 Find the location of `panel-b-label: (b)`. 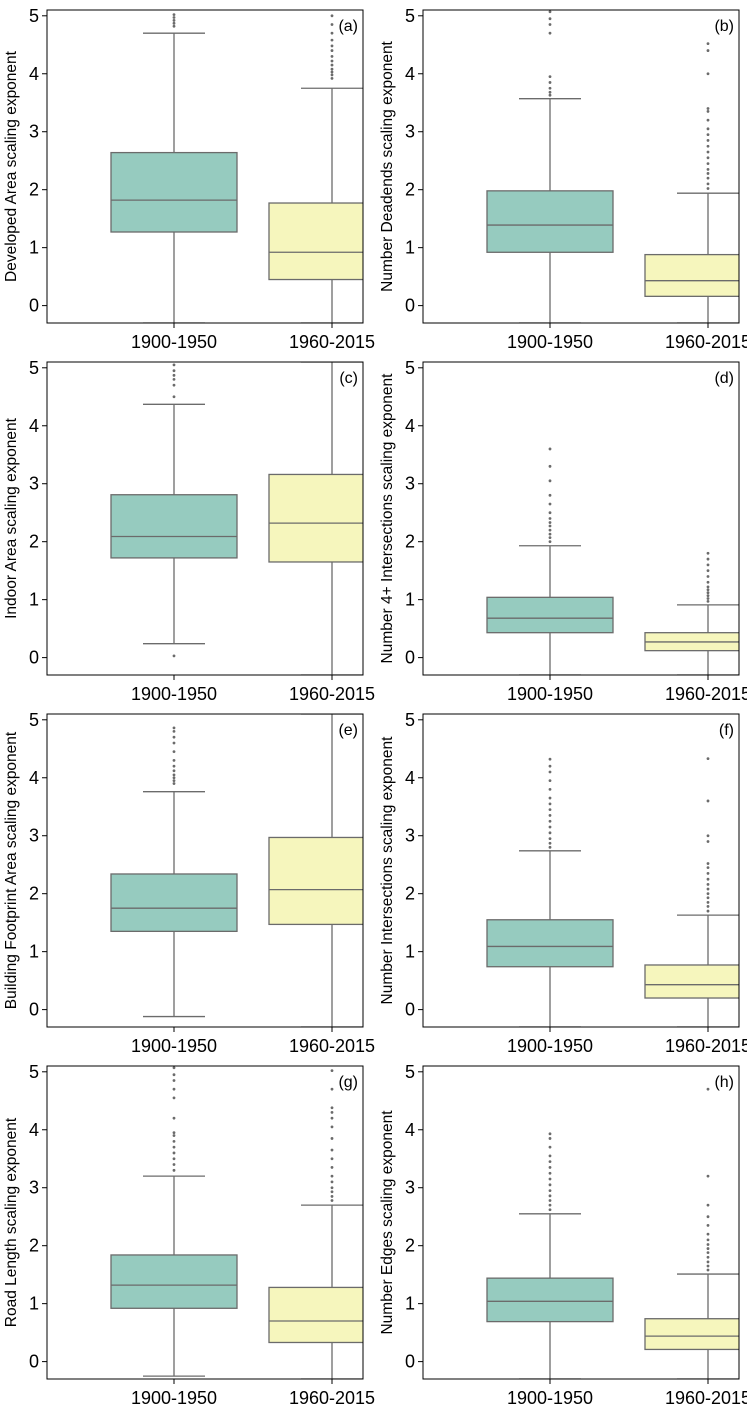

panel-b-label: (b) is located at coordinates (724, 26).